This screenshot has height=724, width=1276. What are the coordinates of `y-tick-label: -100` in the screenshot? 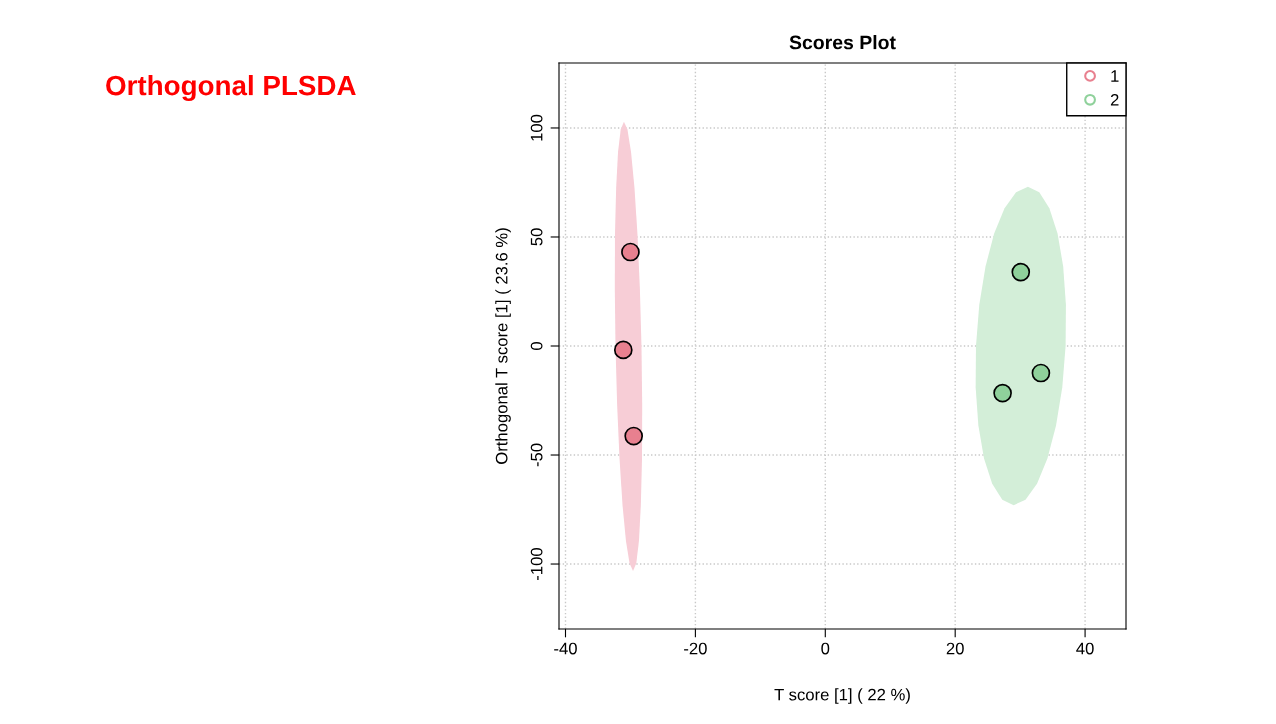 It's located at (536, 564).